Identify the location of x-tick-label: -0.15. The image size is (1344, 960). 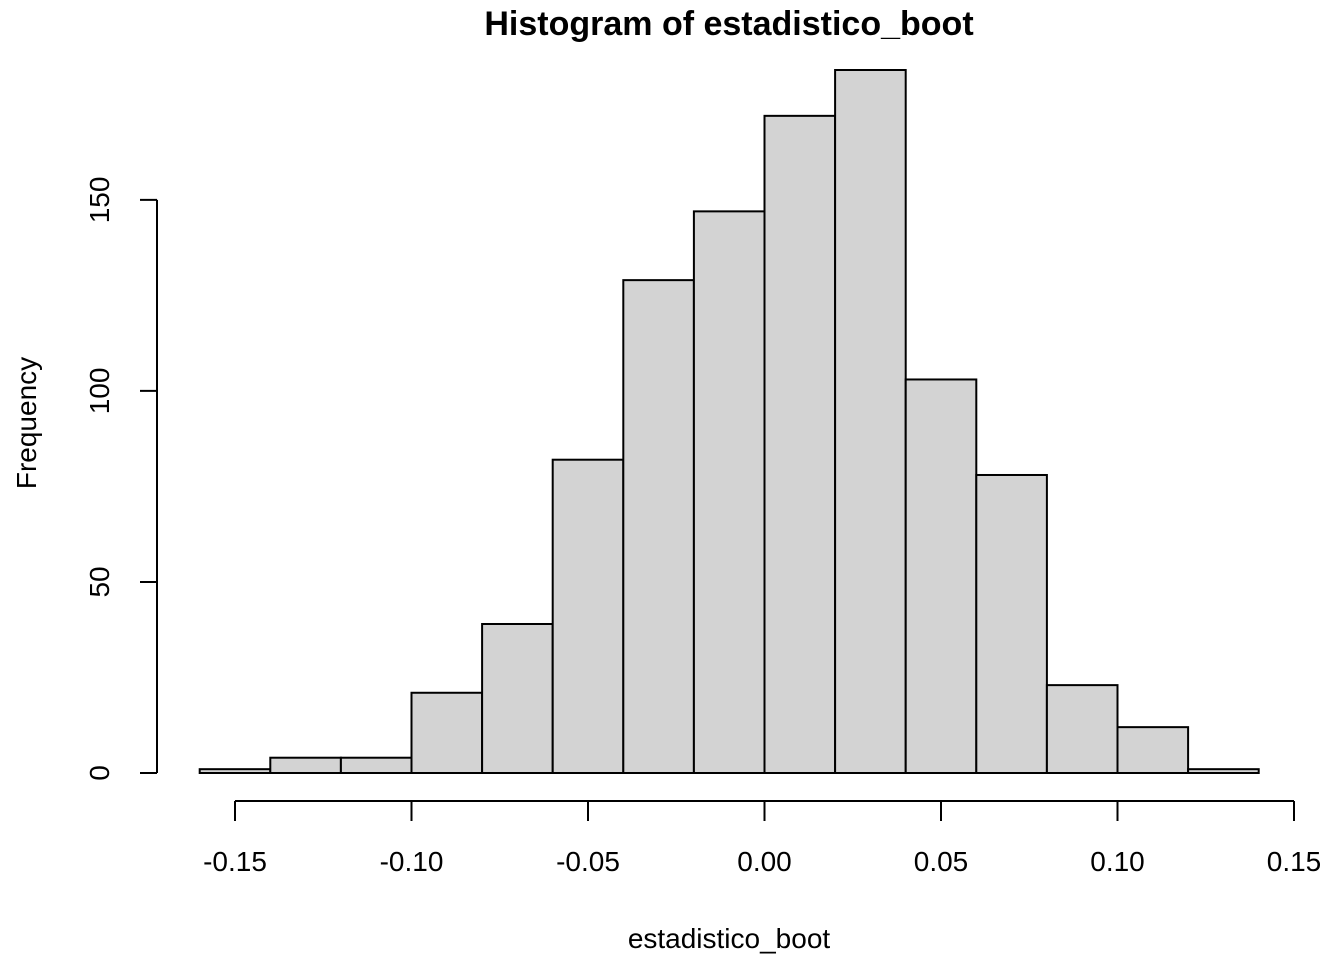
(235, 861).